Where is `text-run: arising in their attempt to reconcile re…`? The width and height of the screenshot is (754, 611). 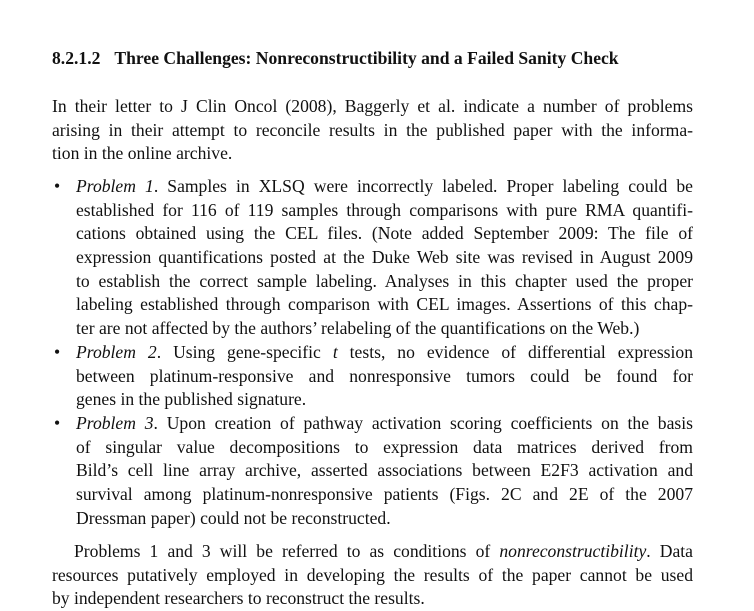
text-run: arising in their attempt to reconcile re… is located at coordinates (372, 129).